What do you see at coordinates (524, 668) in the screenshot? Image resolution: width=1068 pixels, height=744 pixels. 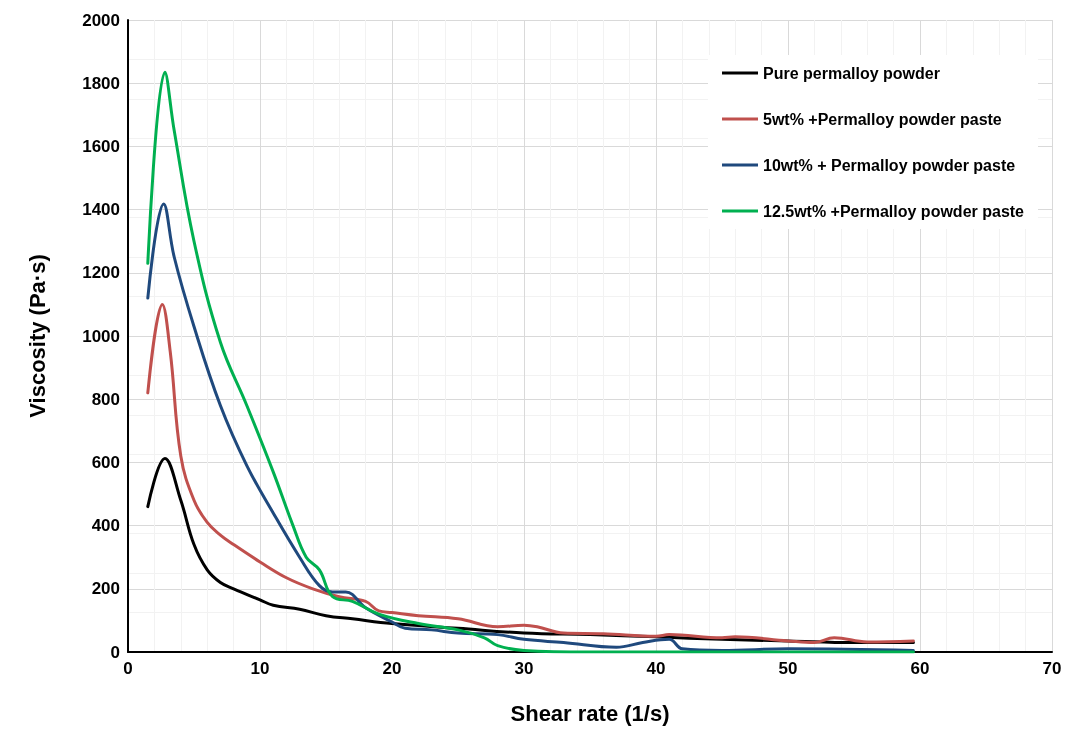 I see `x-tick-label: 30` at bounding box center [524, 668].